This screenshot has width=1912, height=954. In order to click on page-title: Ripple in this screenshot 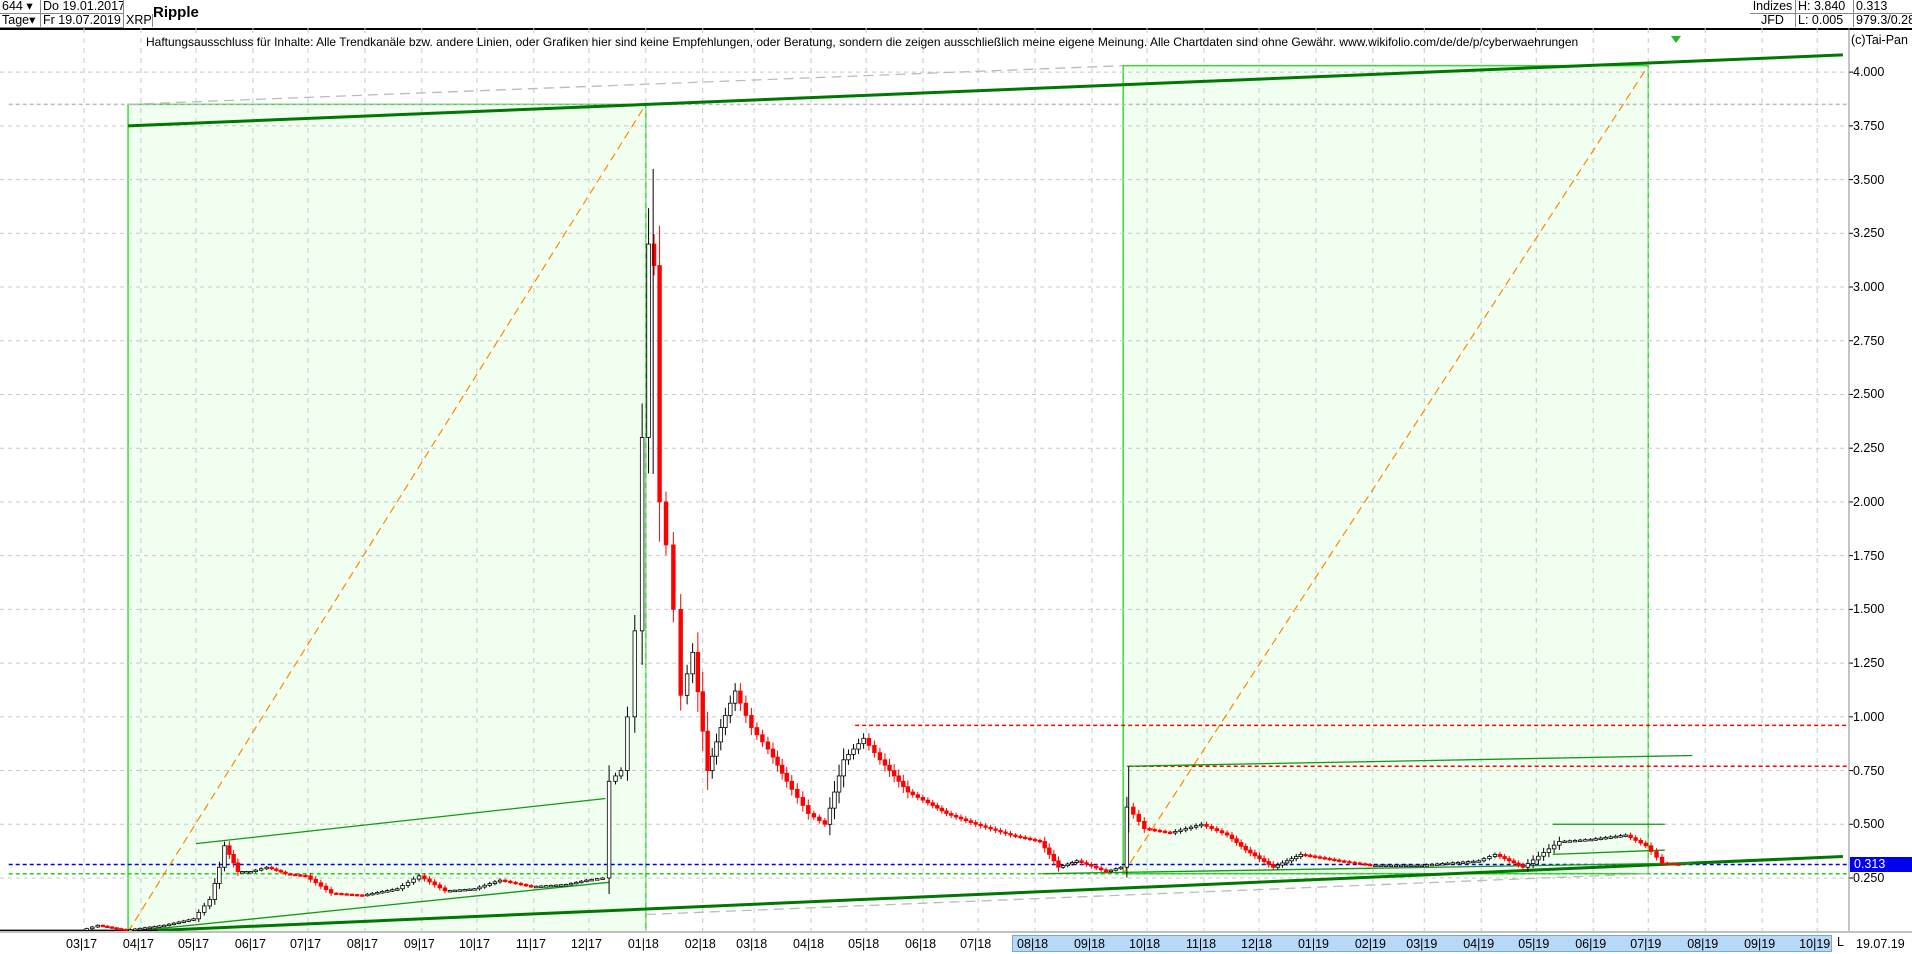, I will do `click(176, 12)`.